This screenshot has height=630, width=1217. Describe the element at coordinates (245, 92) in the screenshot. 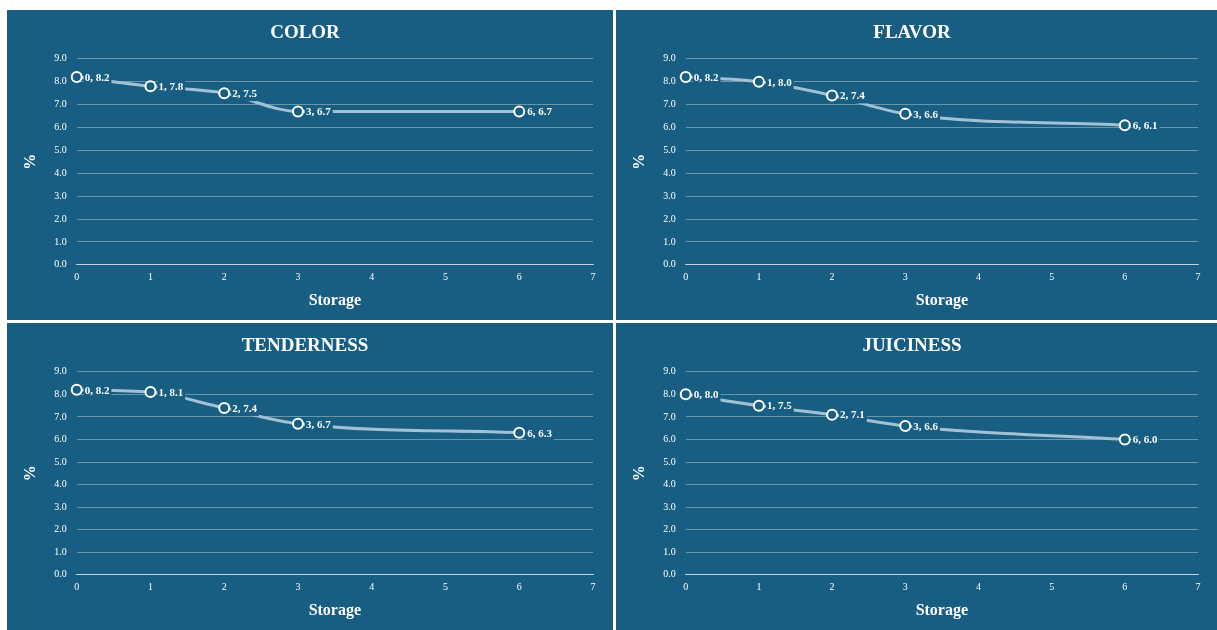

I see `data-label: 2, 7.5` at that location.